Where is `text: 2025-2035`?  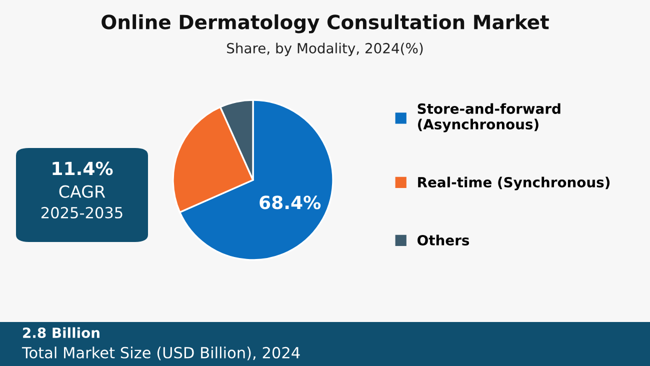
text: 2025-2035 is located at coordinates (81, 212).